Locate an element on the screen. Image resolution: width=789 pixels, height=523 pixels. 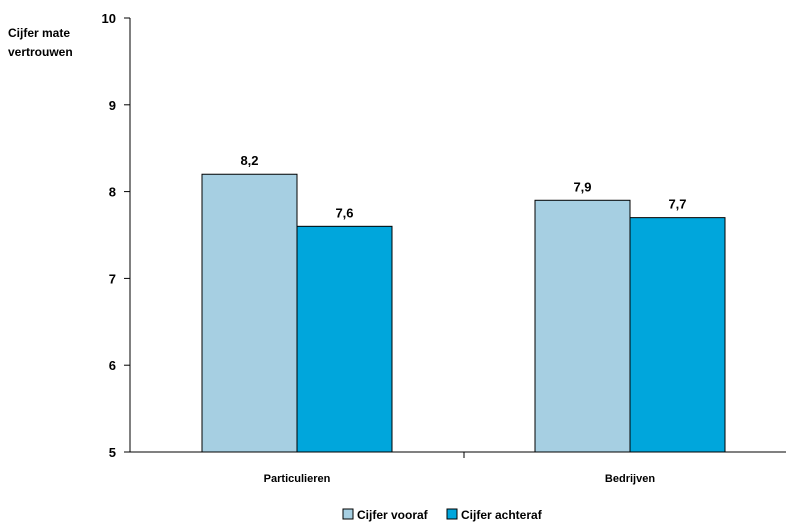
bar-vooraf-bedrijven is located at coordinates (582, 326).